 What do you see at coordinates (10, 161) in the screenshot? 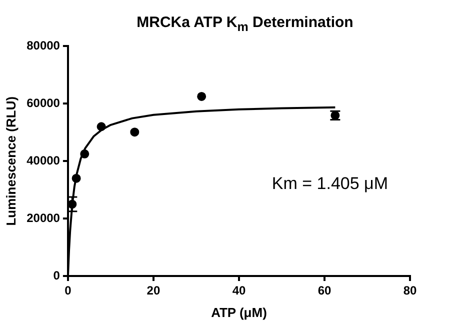
I see `y-axis-title: Luminescence (RLU)` at bounding box center [10, 161].